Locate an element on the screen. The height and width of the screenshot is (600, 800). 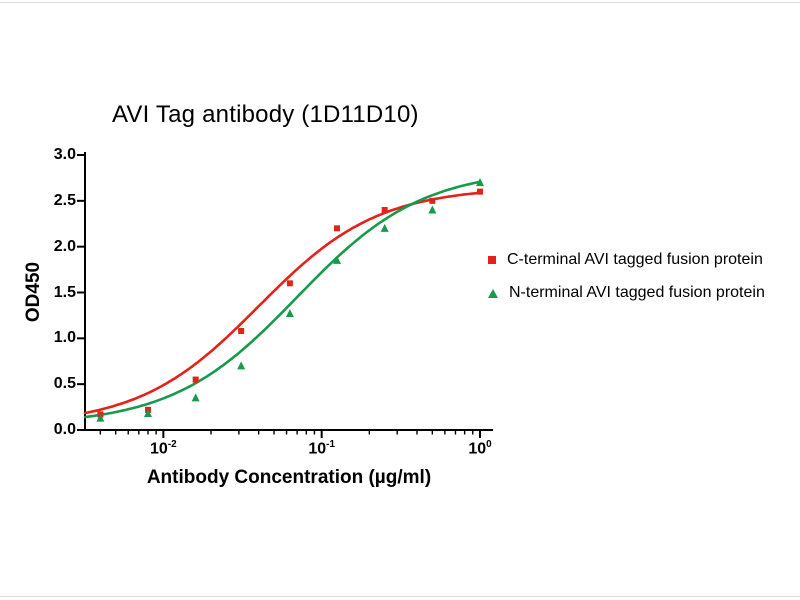
y-tick-label: 0.5 is located at coordinates (64, 384).